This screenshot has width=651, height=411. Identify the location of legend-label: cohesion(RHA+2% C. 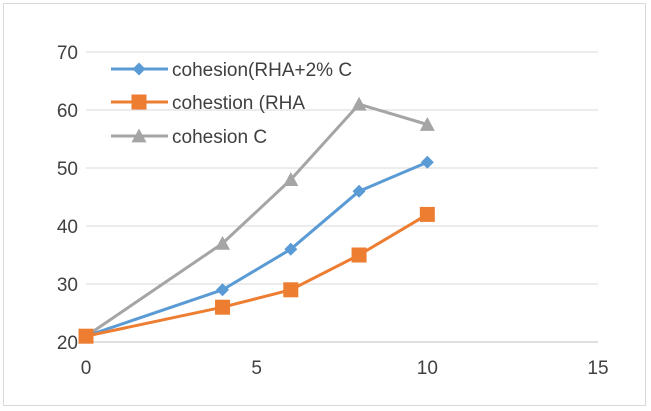
(262, 70).